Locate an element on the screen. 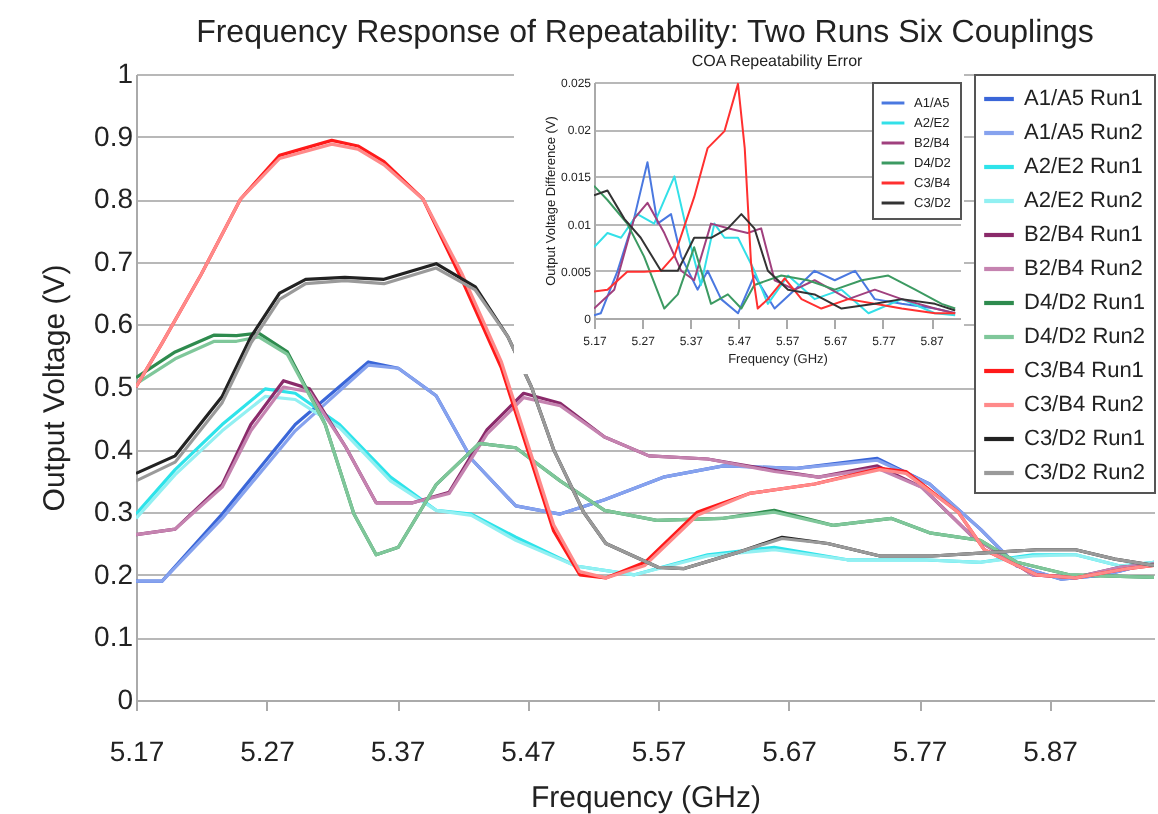 The width and height of the screenshot is (1158, 814). y-tick-label: 0.6 is located at coordinates (114, 323).